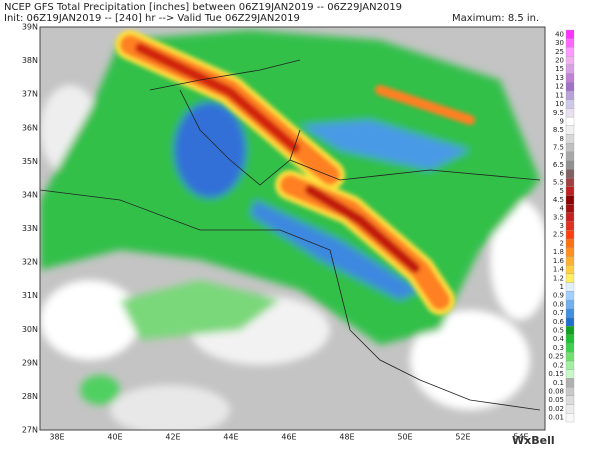 The height and width of the screenshot is (450, 600). What do you see at coordinates (520, 437) in the screenshot?
I see `lon-label: 54E` at bounding box center [520, 437].